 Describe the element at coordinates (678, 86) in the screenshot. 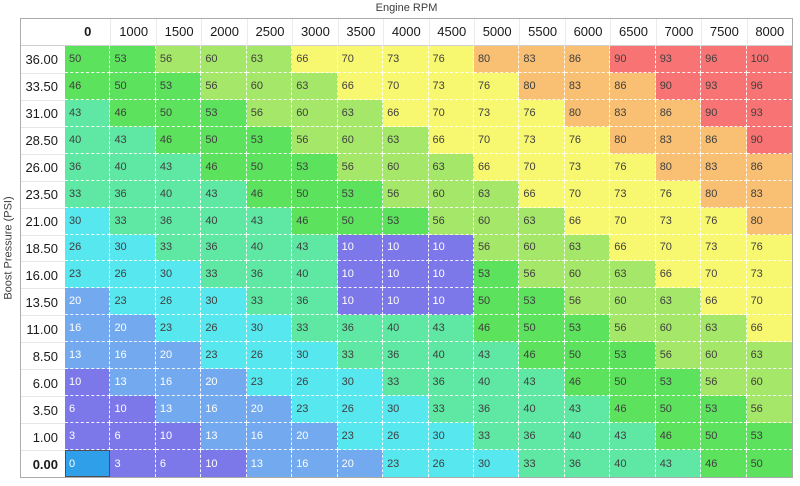

I see `table-cell: 90` at that location.